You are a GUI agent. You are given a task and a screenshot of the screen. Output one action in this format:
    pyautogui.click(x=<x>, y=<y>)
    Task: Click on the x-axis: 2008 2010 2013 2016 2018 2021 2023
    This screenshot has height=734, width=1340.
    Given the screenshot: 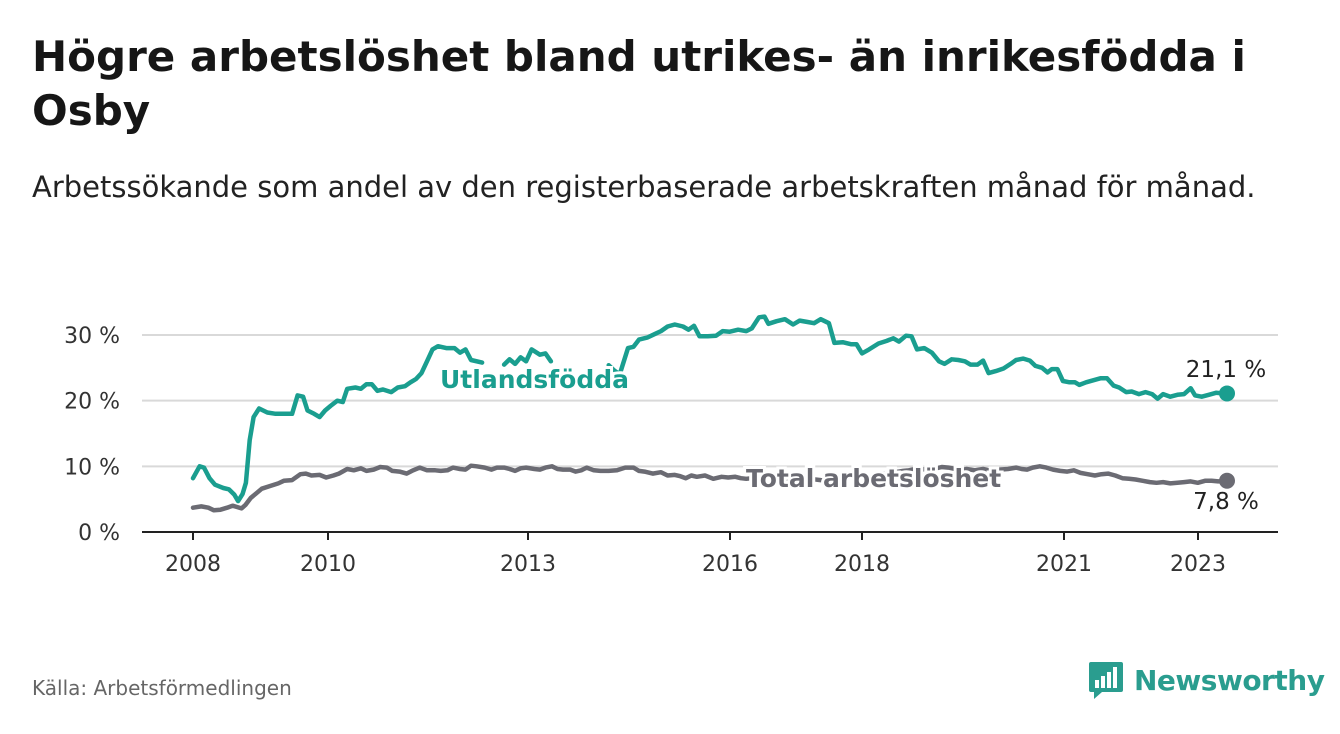 What is the action you would take?
    pyautogui.click(x=710, y=554)
    